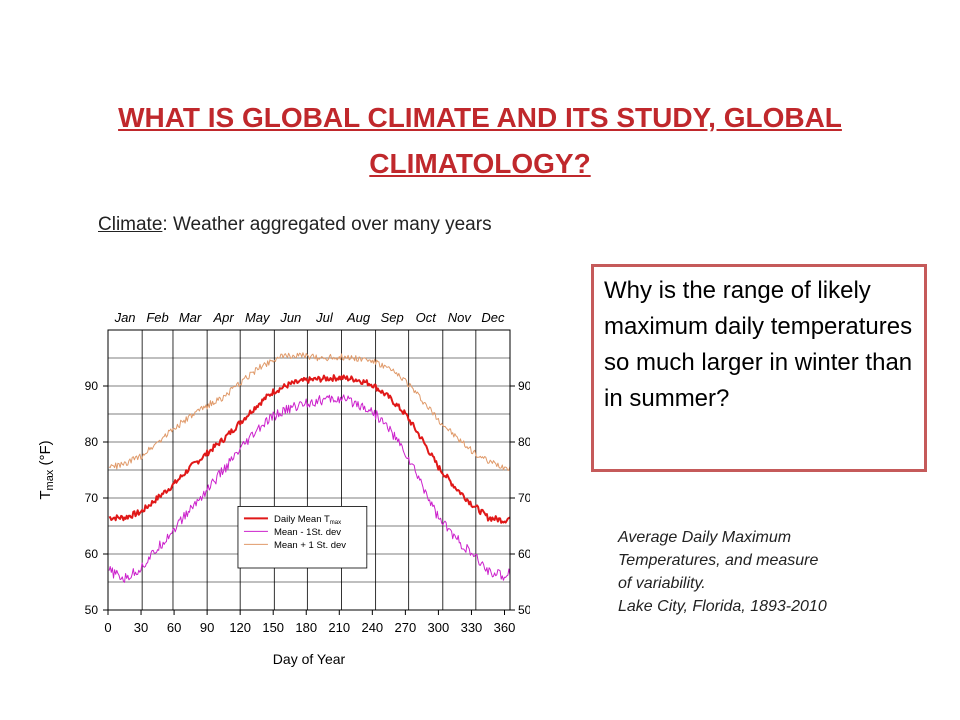  What do you see at coordinates (45, 454) in the screenshot?
I see `y-axis-label-unit: (°F)` at bounding box center [45, 454].